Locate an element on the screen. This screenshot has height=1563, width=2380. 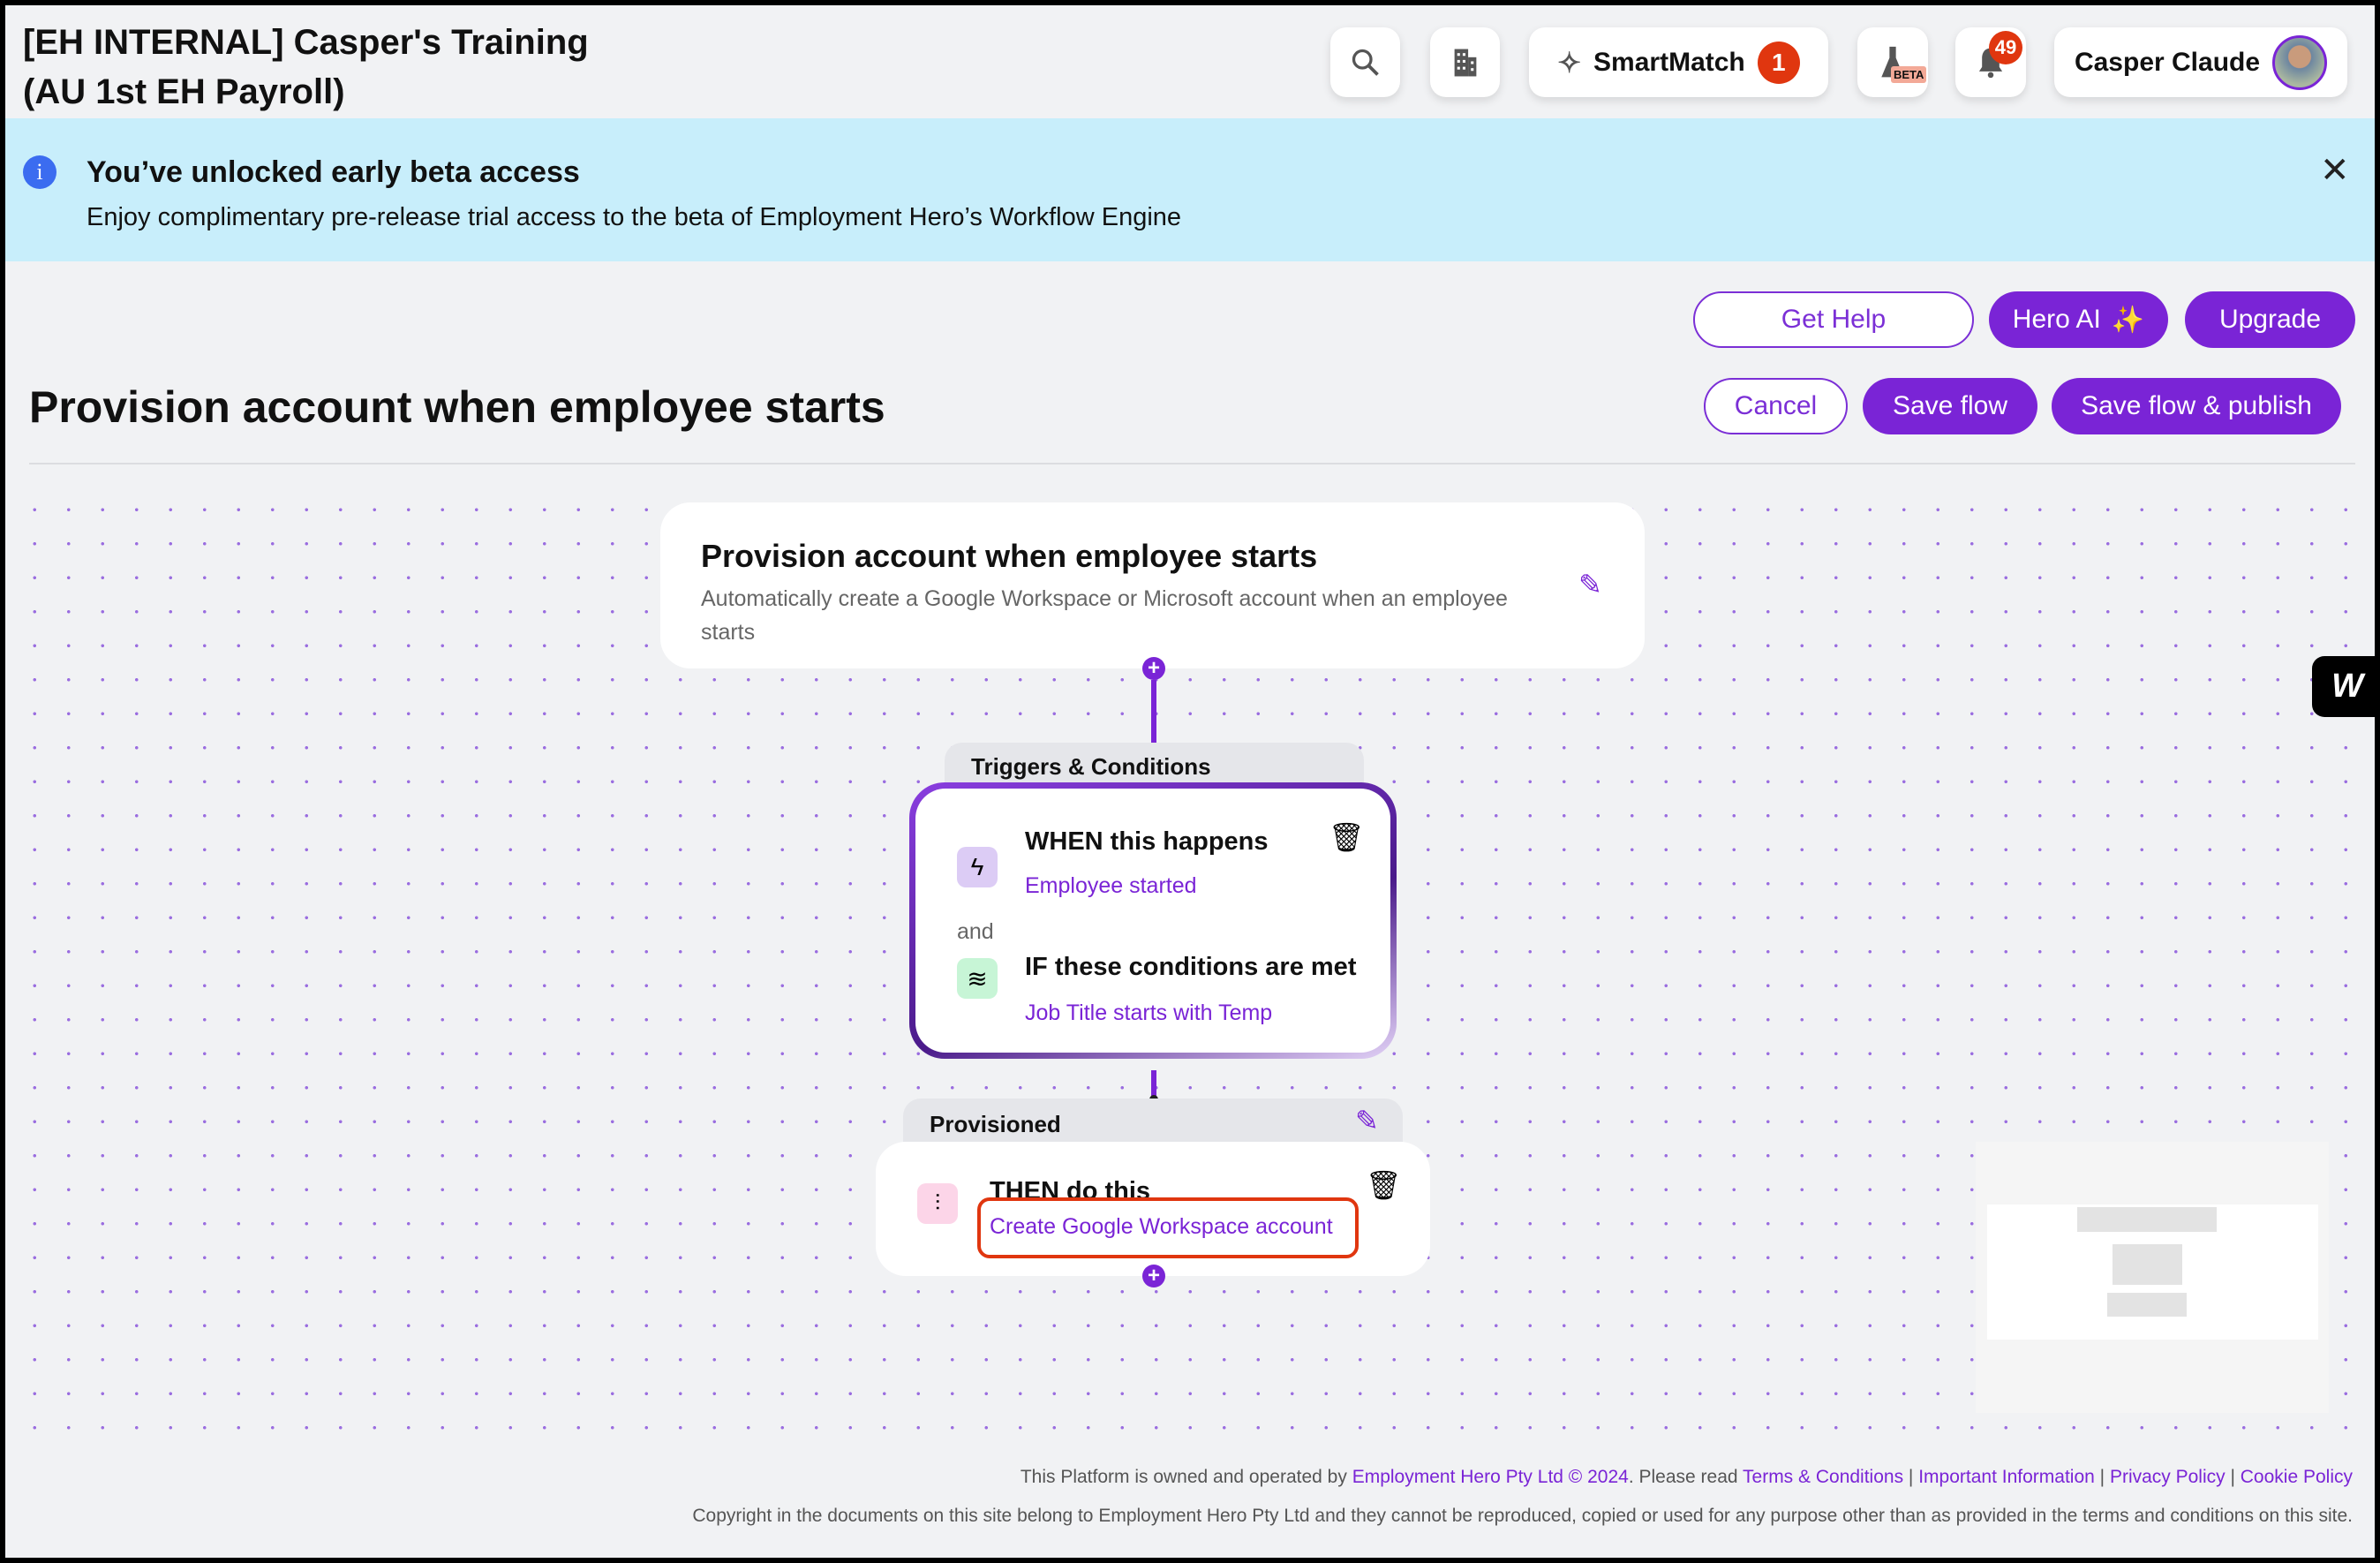
cookie-link: Cookie Policy is located at coordinates (2296, 1477).